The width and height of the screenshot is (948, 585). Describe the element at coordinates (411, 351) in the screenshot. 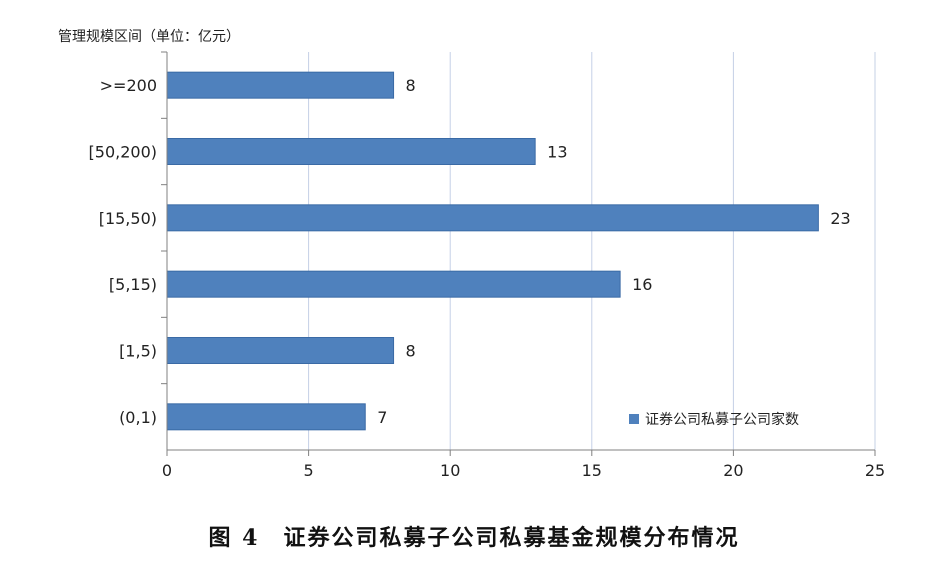

I see `value-label-4: 8` at that location.